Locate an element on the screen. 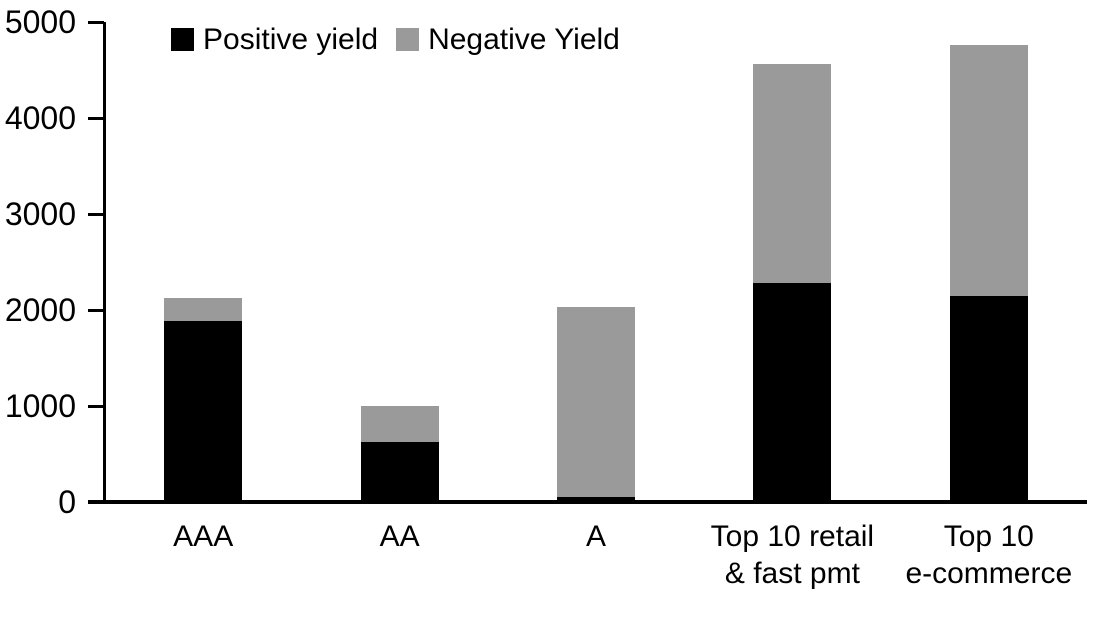 The width and height of the screenshot is (1102, 618). bar-aa-positive-yield is located at coordinates (399, 472).